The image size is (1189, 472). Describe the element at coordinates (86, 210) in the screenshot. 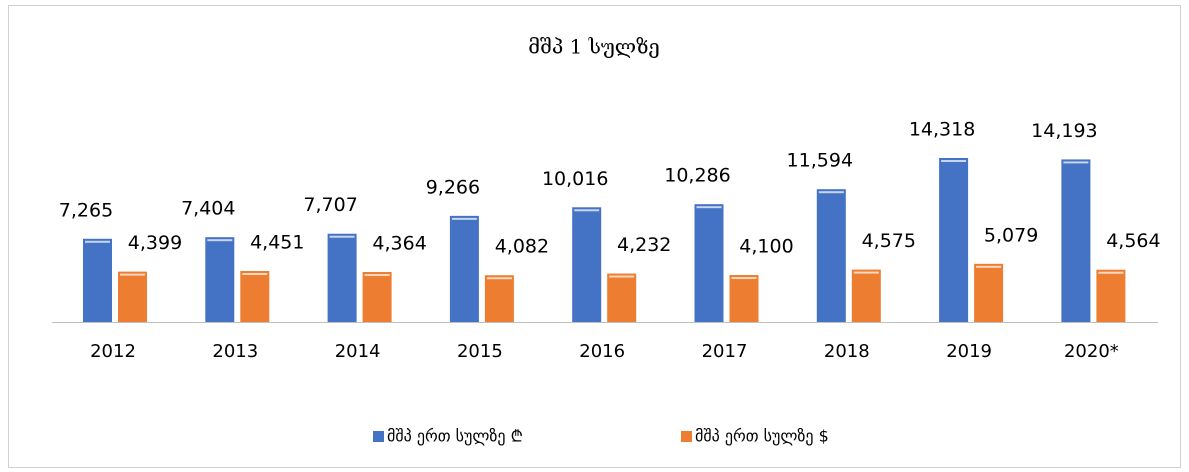

I see `value-label: 7,265` at that location.